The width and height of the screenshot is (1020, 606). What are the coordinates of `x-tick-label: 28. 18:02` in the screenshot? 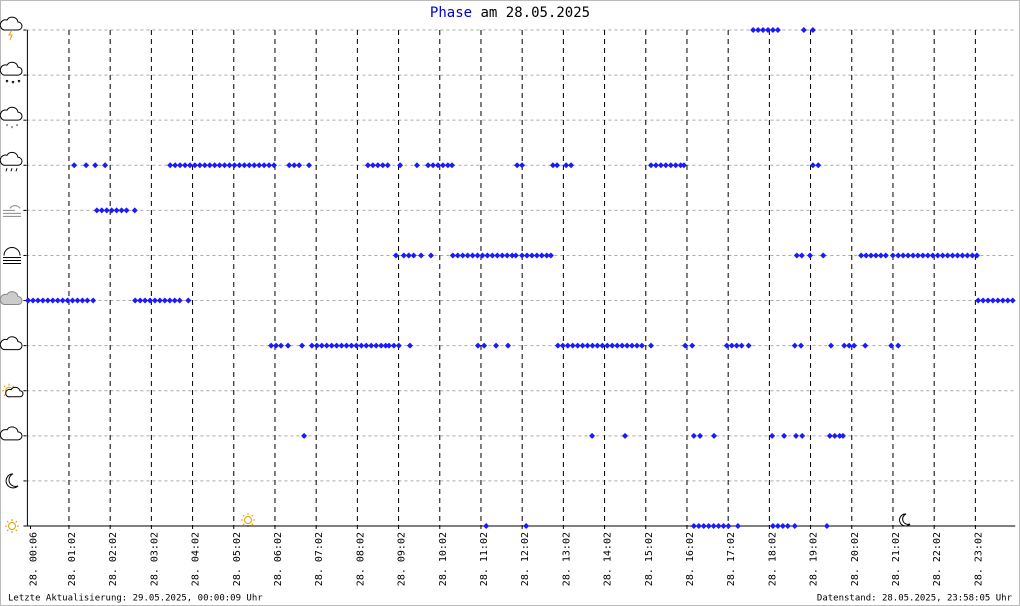 It's located at (772, 559).